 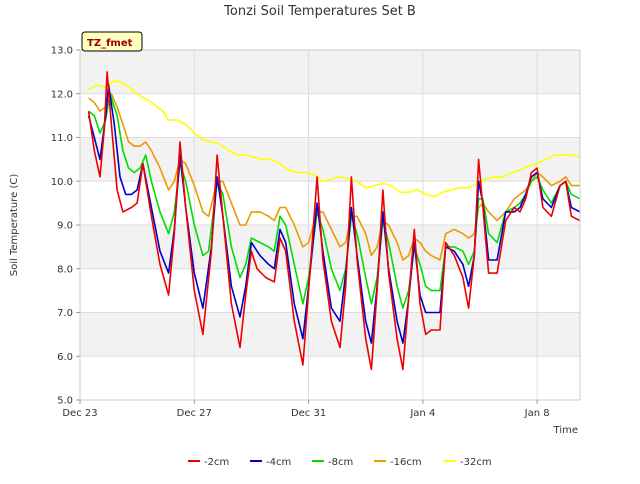 I want to click on badge-text: TZ_fmet, so click(x=110, y=43).